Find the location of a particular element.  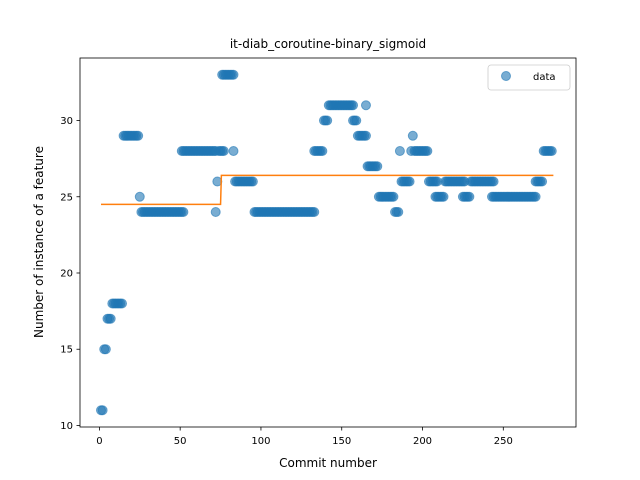

x-tick-label: 100 is located at coordinates (260, 441).